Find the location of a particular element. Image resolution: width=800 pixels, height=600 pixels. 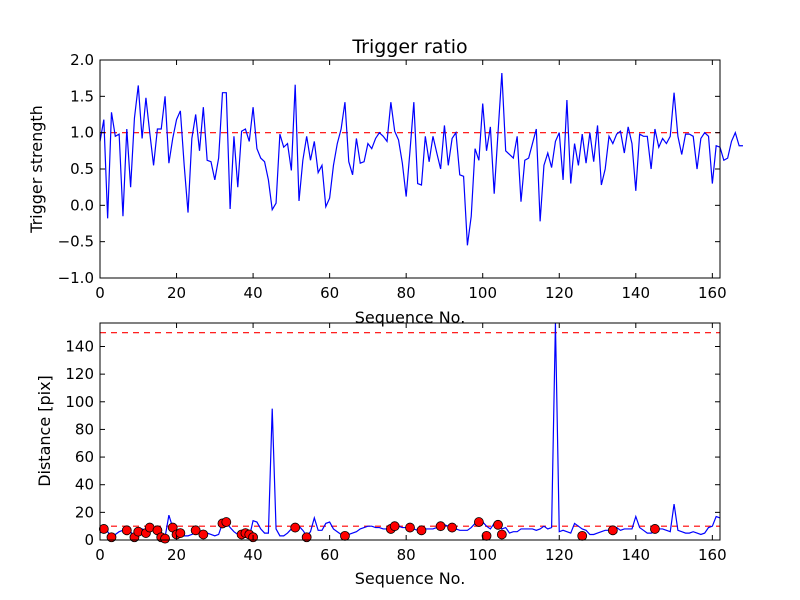

y-axis-label: Distance [pix] is located at coordinates (44, 431).